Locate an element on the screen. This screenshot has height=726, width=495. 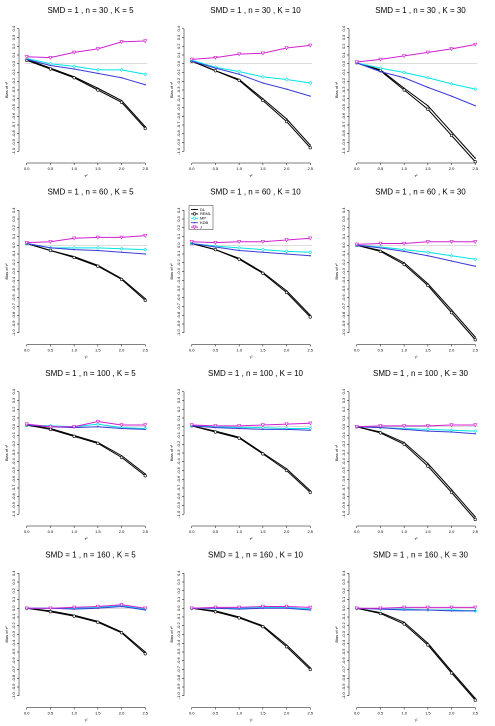
series-line-dl is located at coordinates (416, 653).